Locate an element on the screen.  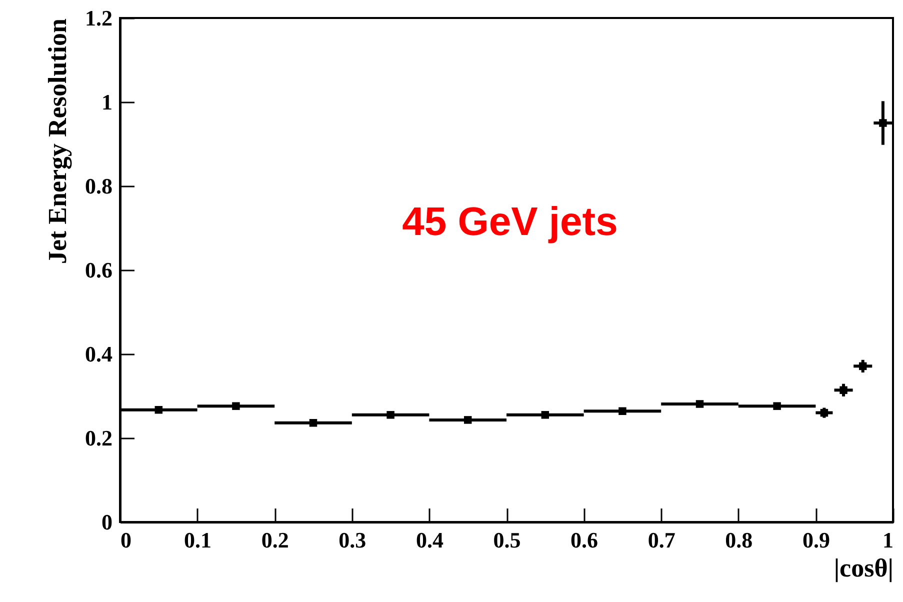
x-tick-label: 0.6 is located at coordinates (584, 540).